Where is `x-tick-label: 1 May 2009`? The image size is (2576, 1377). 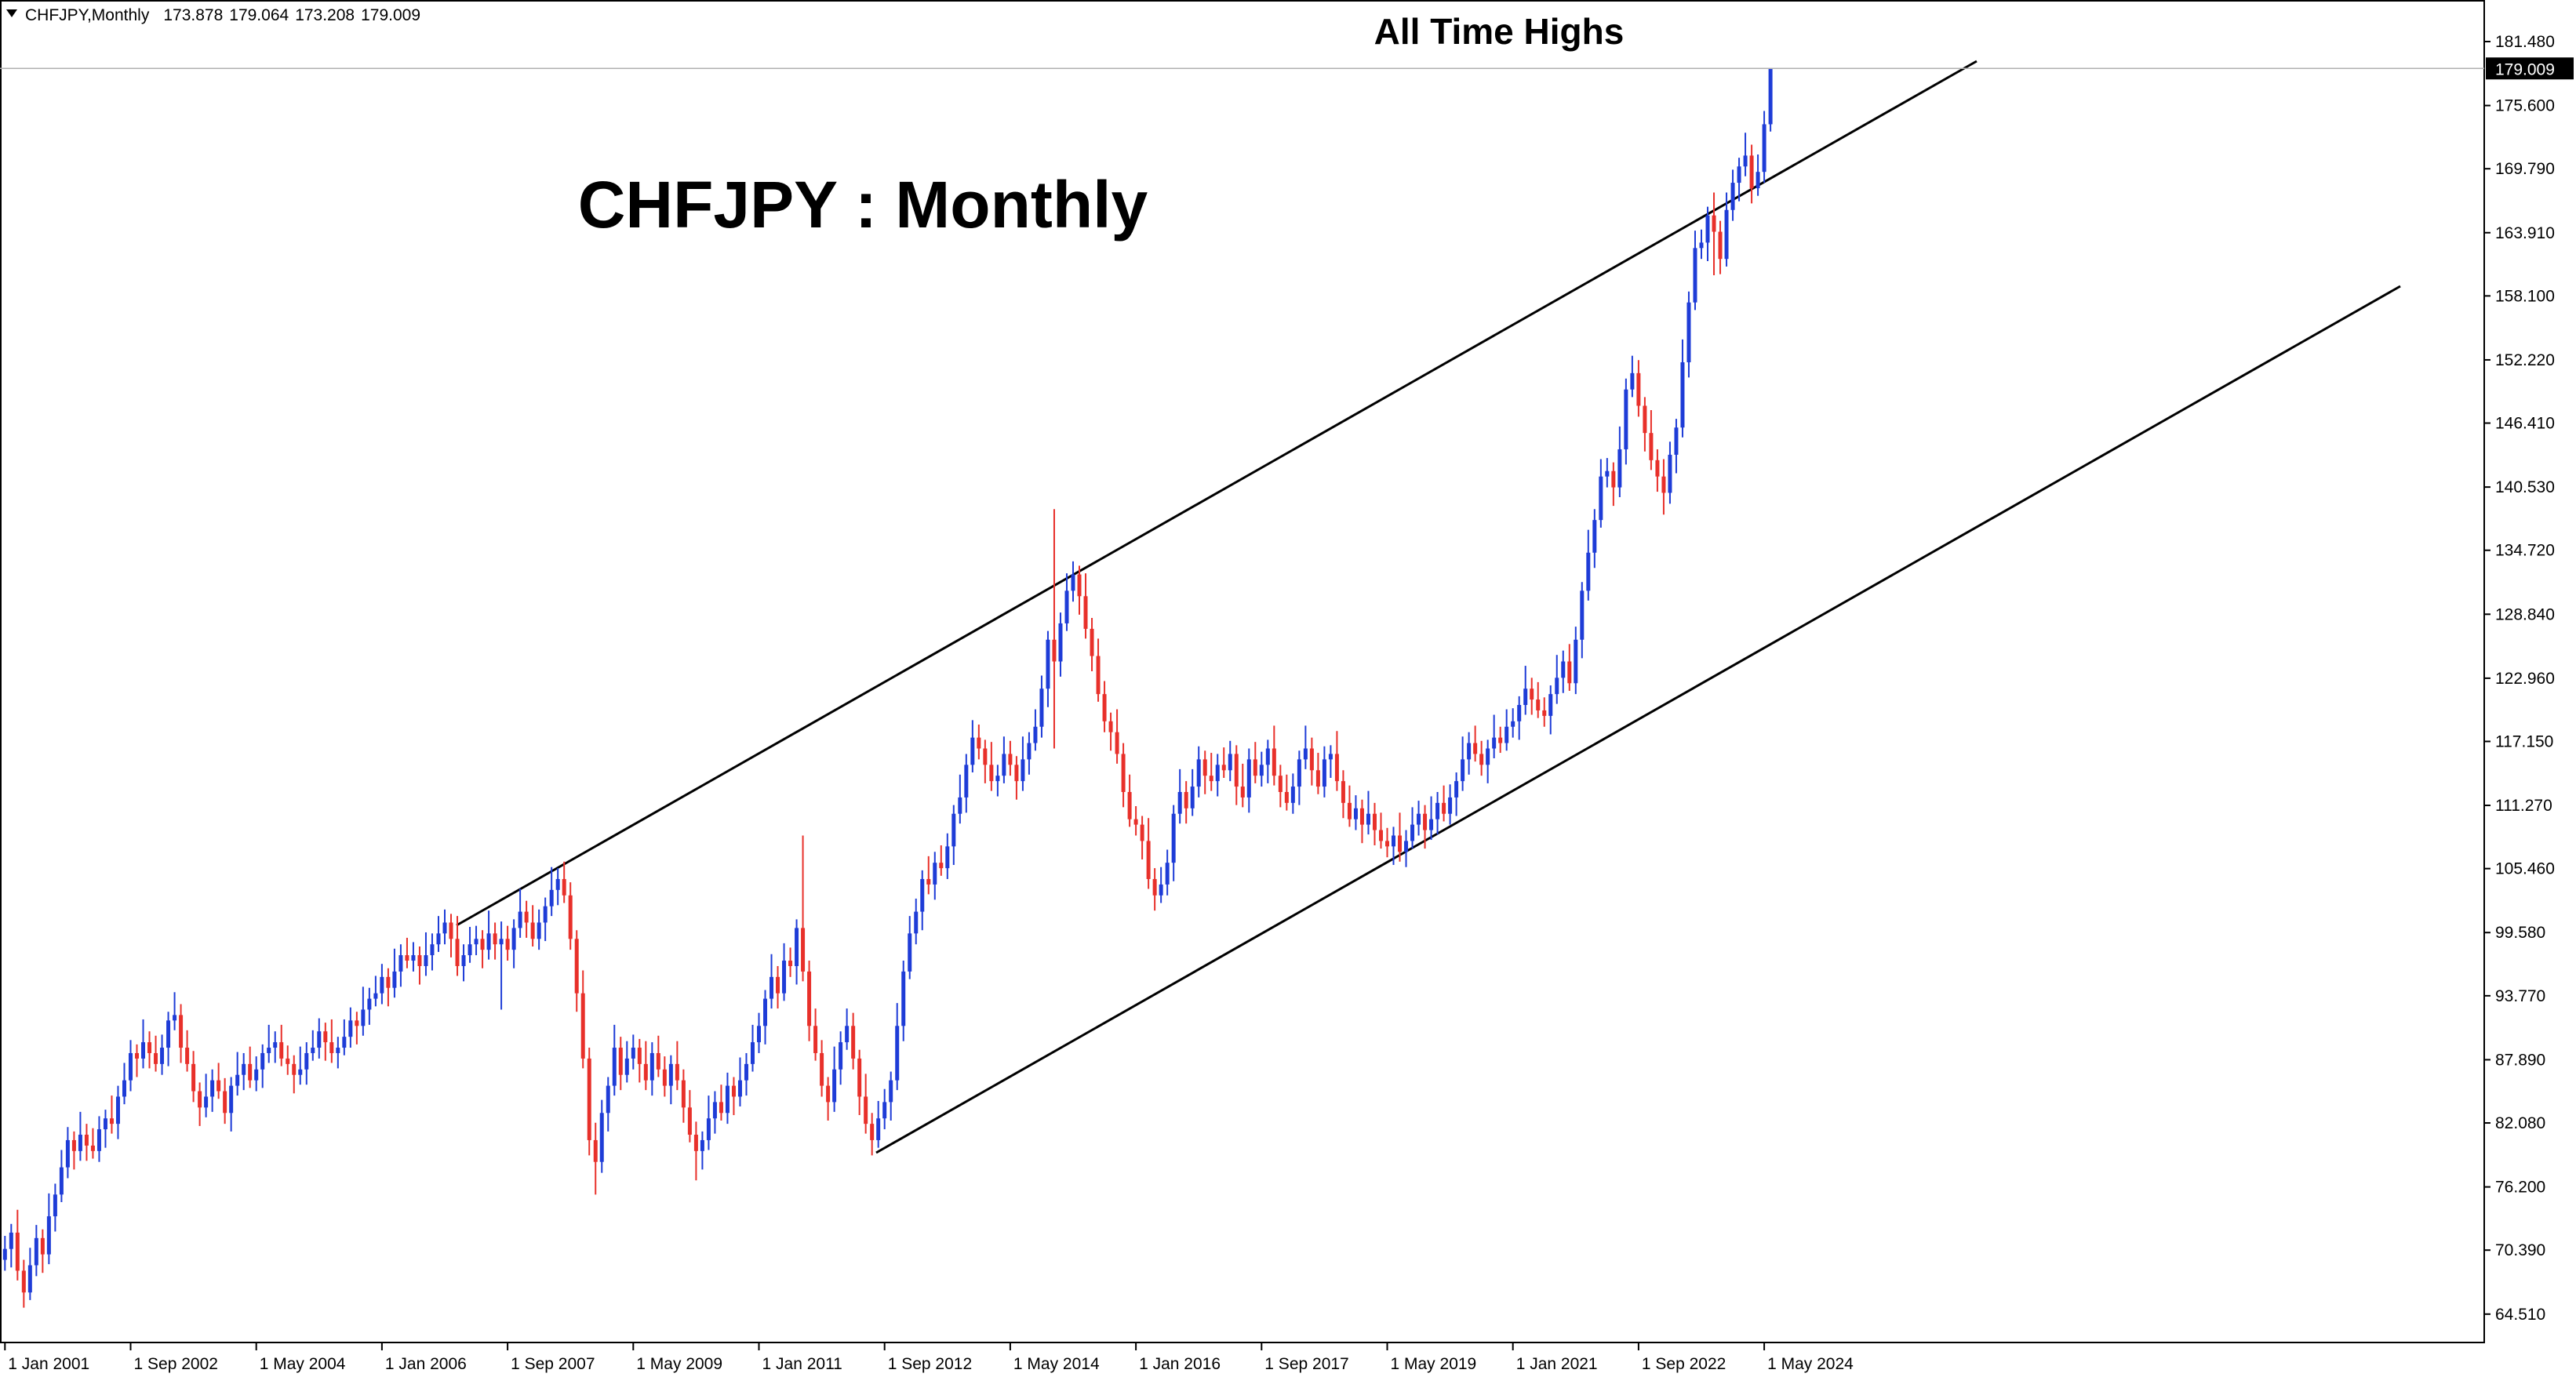
x-tick-label: 1 May 2009 is located at coordinates (679, 1364).